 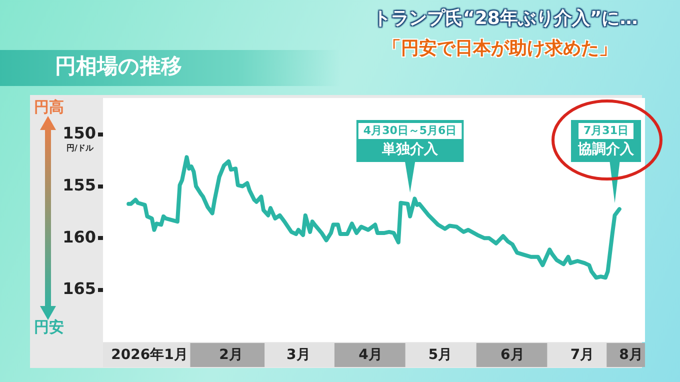 I want to click on y-axis-title: 円/ドル, so click(x=80, y=147).